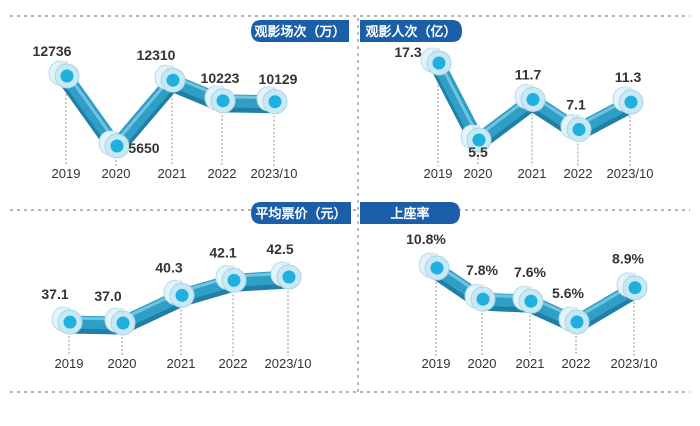 The height and width of the screenshot is (426, 700). What do you see at coordinates (168, 267) in the screenshot?
I see `data-label: 40.3` at bounding box center [168, 267].